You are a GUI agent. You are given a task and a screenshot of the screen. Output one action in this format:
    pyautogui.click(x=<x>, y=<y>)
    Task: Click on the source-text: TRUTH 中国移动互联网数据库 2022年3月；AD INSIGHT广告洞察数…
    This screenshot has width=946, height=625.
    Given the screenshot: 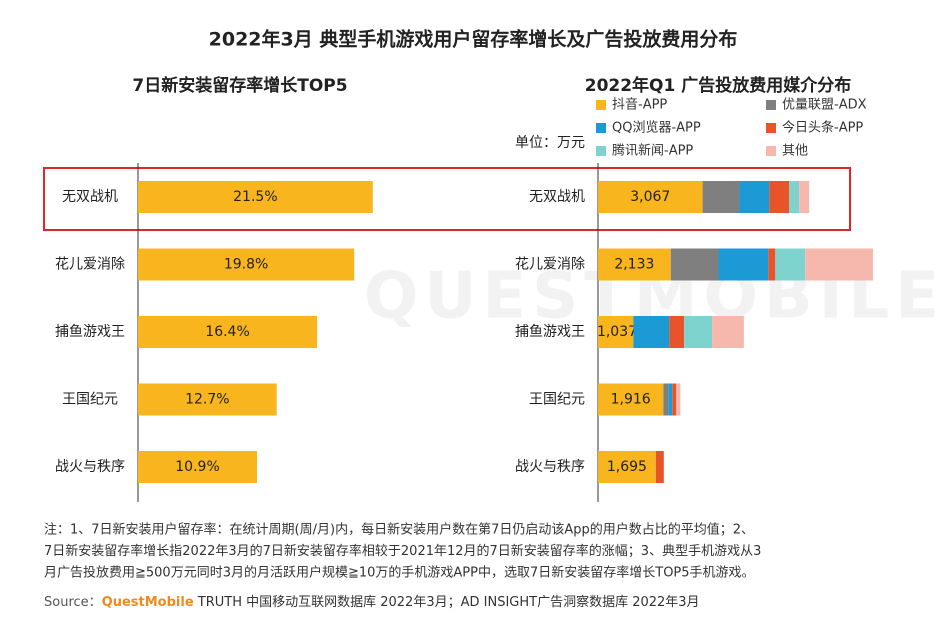 What is the action you would take?
    pyautogui.click(x=447, y=602)
    